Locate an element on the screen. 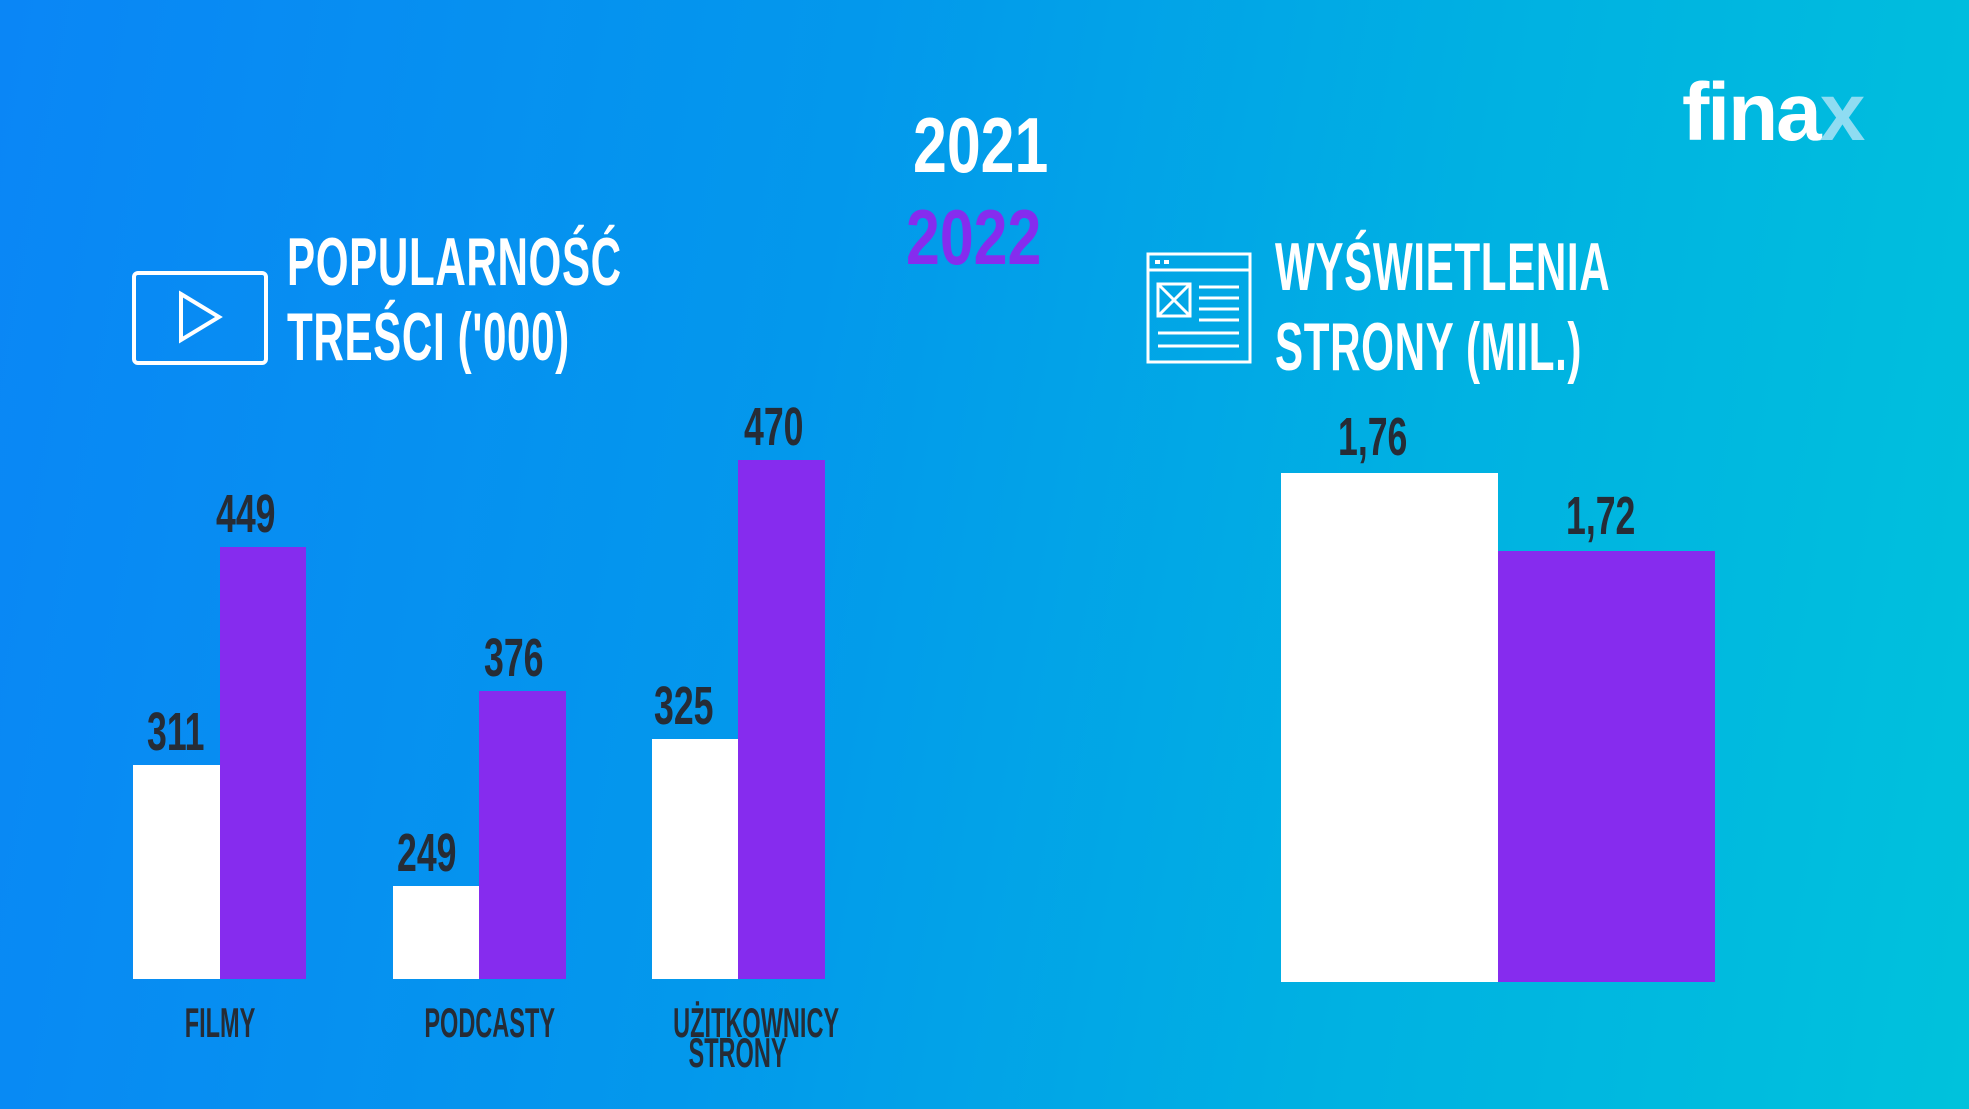 This screenshot has height=1109, width=1969. value-filmy-2021: 311 is located at coordinates (176, 732).